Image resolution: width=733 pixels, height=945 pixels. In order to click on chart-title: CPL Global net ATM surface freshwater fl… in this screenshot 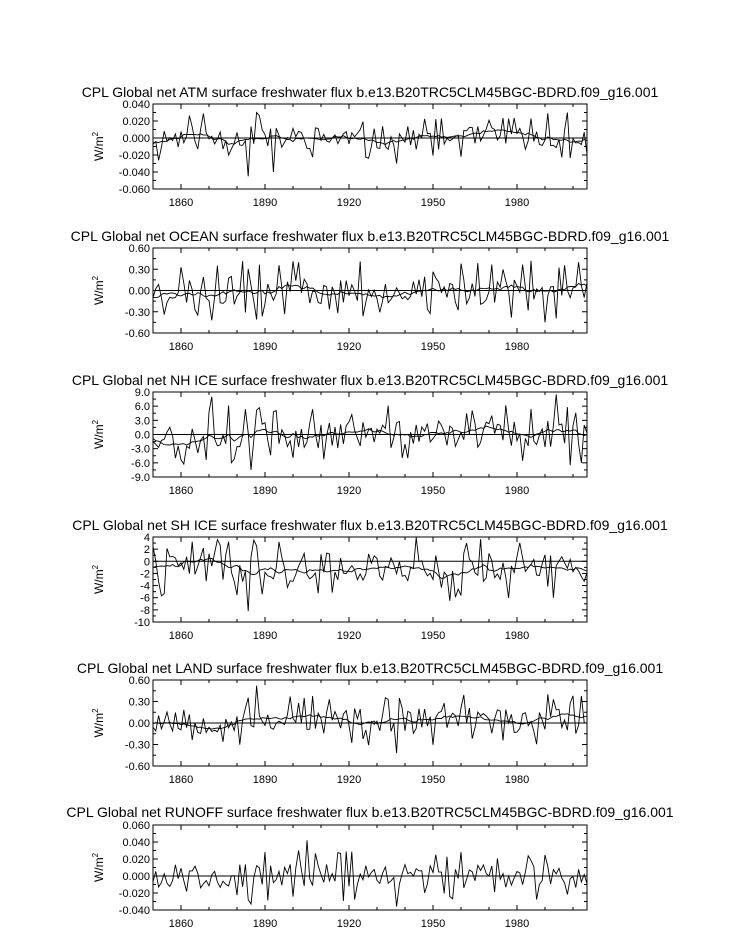, I will do `click(370, 92)`.